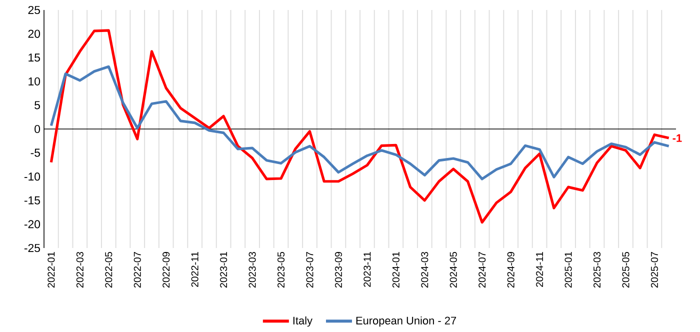 This screenshot has width=700, height=332. Describe the element at coordinates (51, 270) in the screenshot. I see `x-tick-label: 2022-01` at that location.